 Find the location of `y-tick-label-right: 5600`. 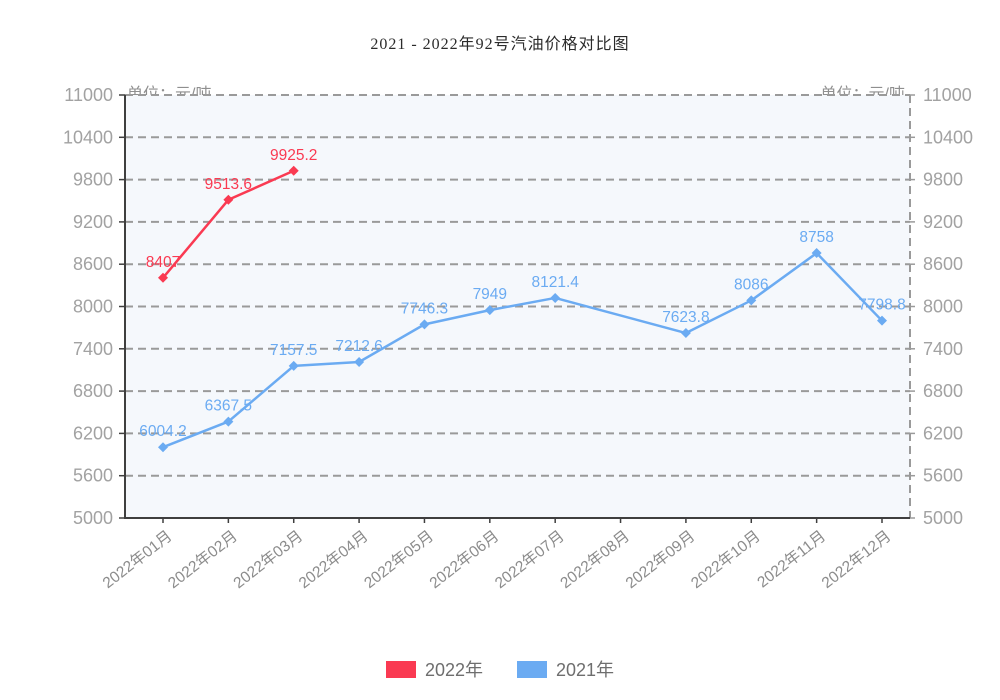

y-tick-label-right: 5600 is located at coordinates (943, 476).